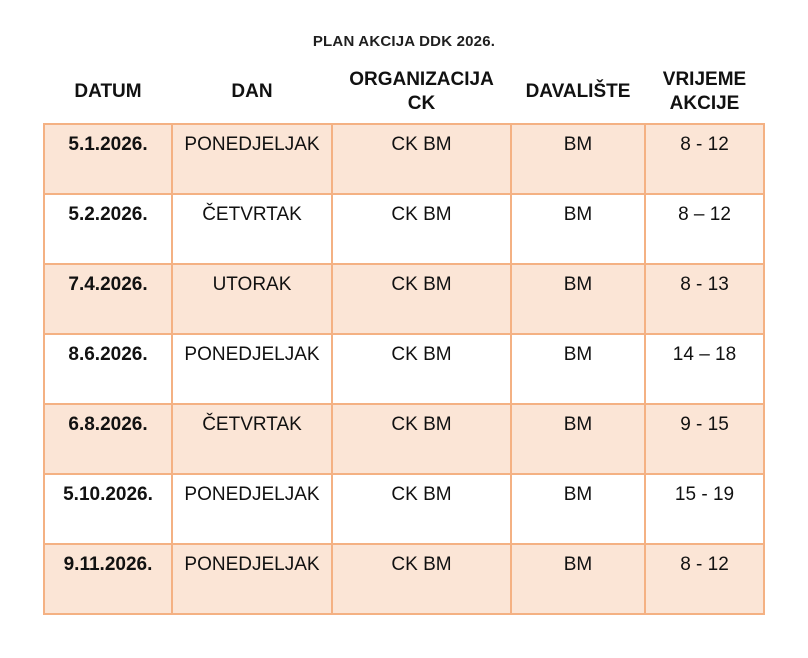 The image size is (808, 658). What do you see at coordinates (108, 369) in the screenshot?
I see `cell-datum: 8.6.2026.` at bounding box center [108, 369].